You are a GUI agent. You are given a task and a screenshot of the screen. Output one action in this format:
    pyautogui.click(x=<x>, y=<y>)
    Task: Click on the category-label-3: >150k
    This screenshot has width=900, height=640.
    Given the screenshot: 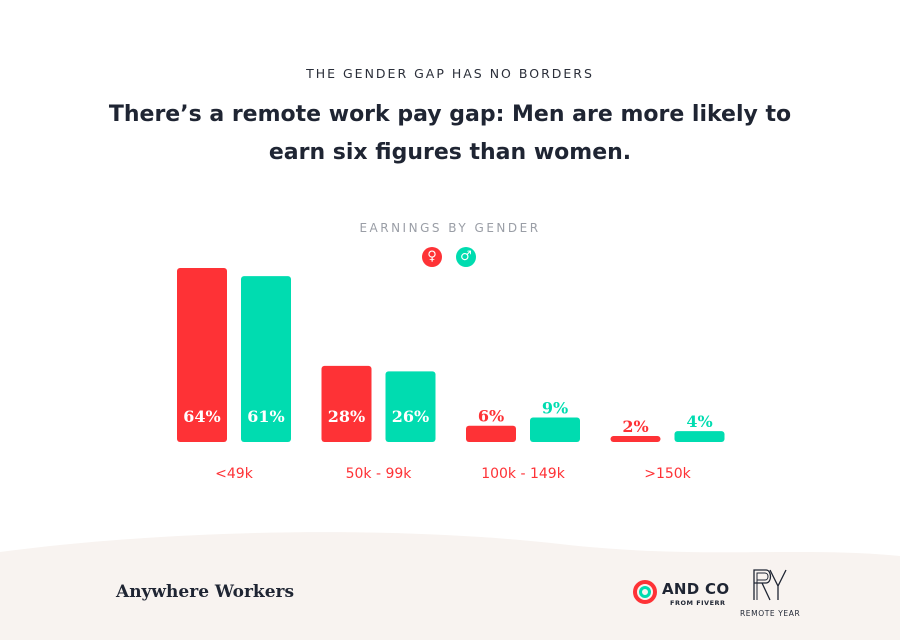 What is the action you would take?
    pyautogui.click(x=667, y=474)
    